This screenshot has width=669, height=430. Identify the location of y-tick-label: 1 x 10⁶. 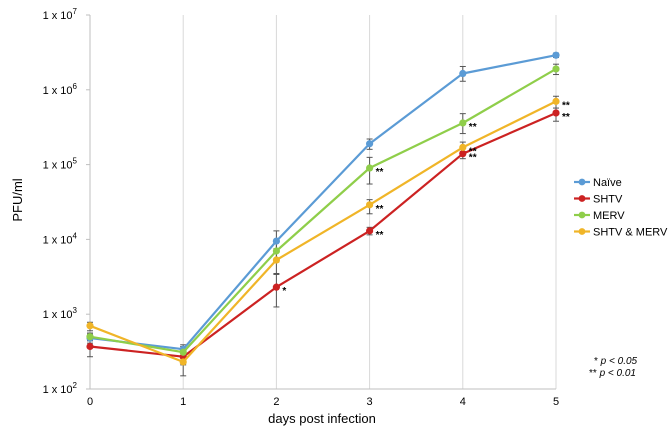
(60, 89).